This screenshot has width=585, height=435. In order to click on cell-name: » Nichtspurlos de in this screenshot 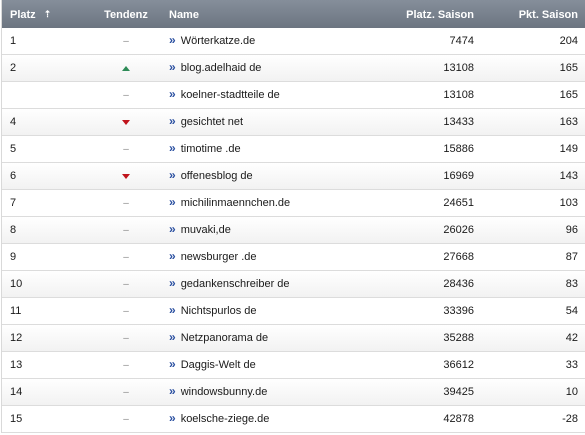, I will do `click(260, 311)`.